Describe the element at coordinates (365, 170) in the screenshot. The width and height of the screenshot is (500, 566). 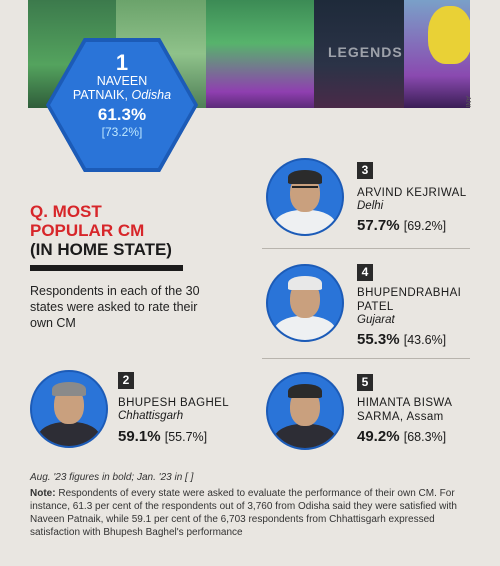
I see `rank-badge: 3` at that location.